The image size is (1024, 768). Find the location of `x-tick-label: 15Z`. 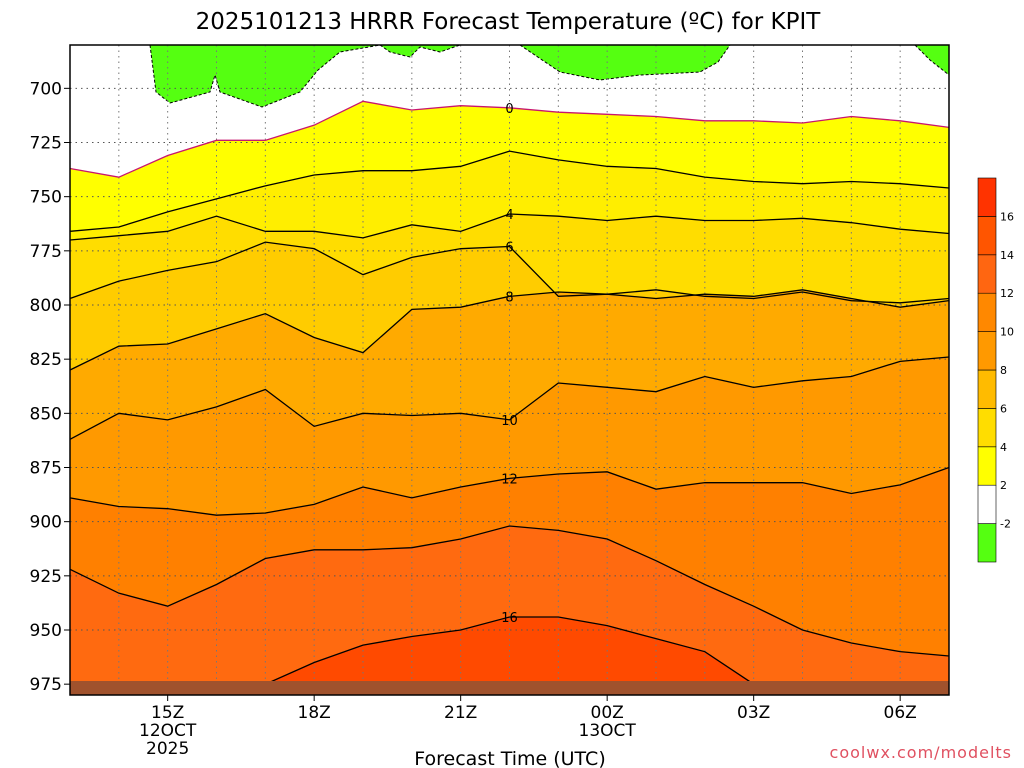

x-tick-label: 15Z is located at coordinates (167, 713).